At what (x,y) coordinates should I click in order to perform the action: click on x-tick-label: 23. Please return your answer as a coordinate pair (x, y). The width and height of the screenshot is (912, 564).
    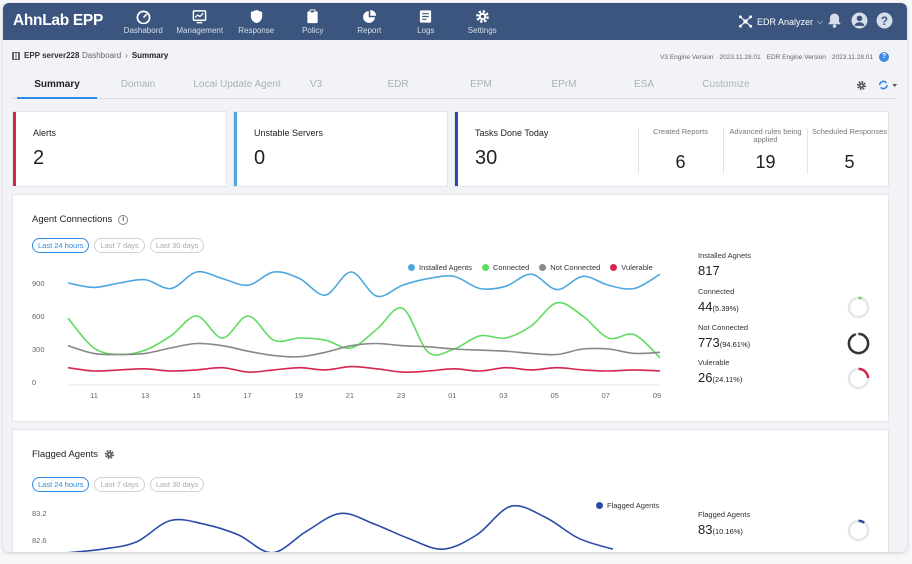
    Looking at the image, I should click on (401, 395).